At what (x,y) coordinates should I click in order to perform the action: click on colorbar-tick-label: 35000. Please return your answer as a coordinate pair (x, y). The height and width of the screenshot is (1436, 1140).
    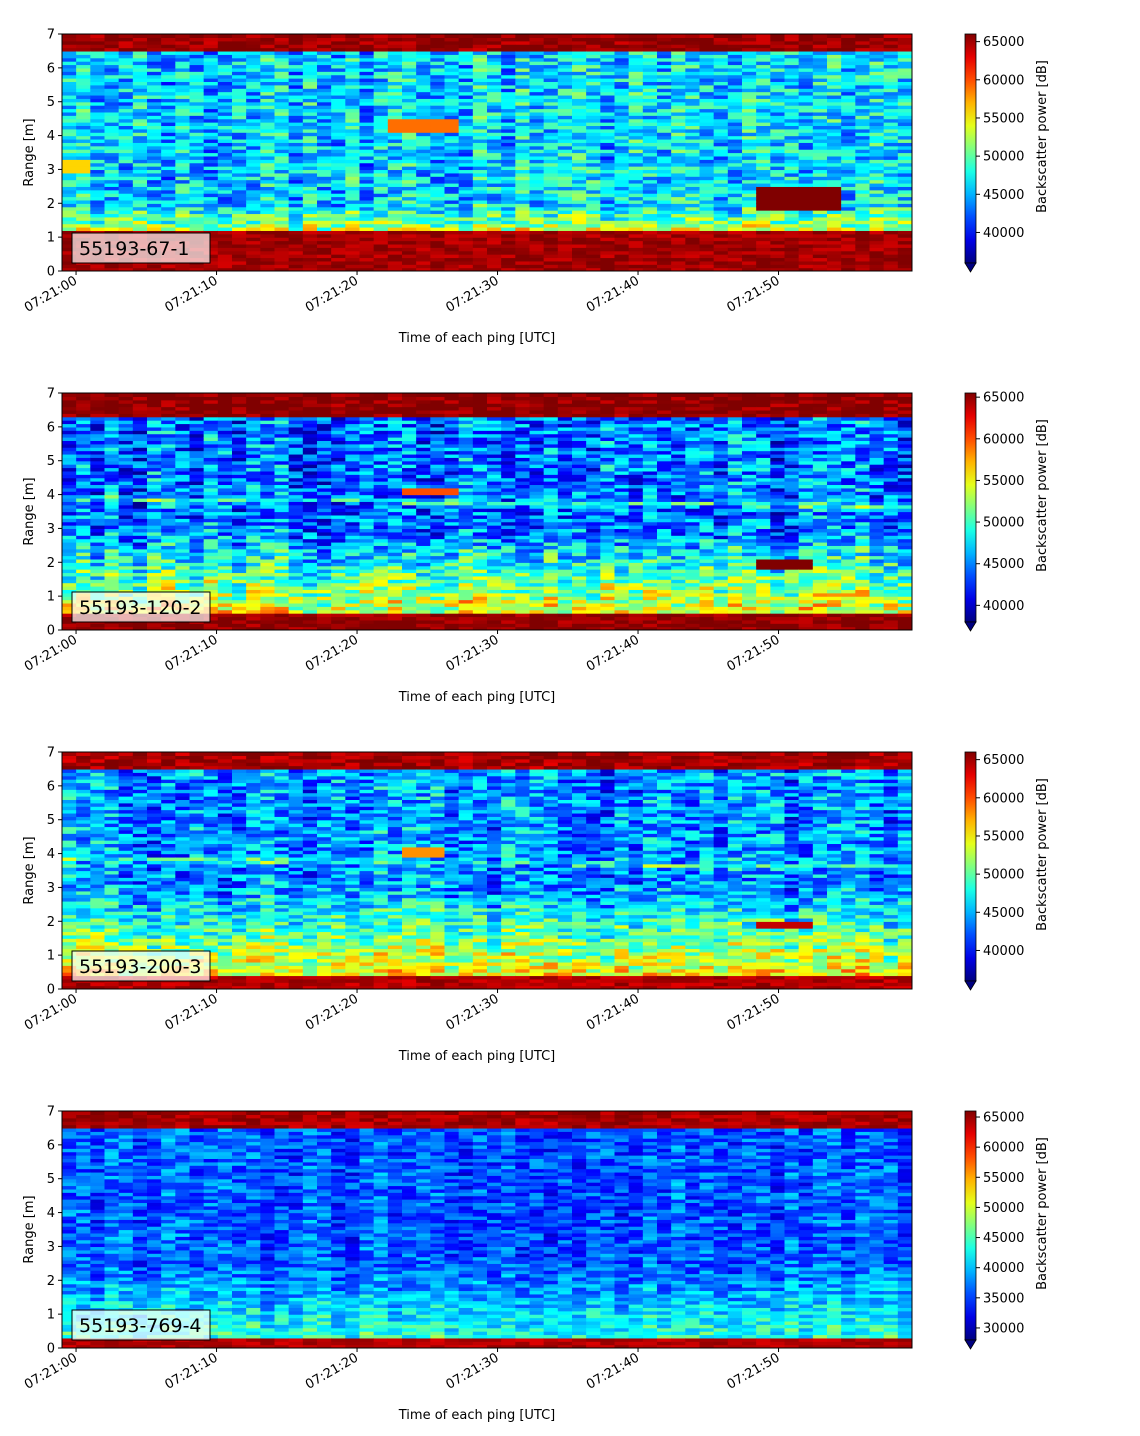
    Looking at the image, I should click on (1003, 1298).